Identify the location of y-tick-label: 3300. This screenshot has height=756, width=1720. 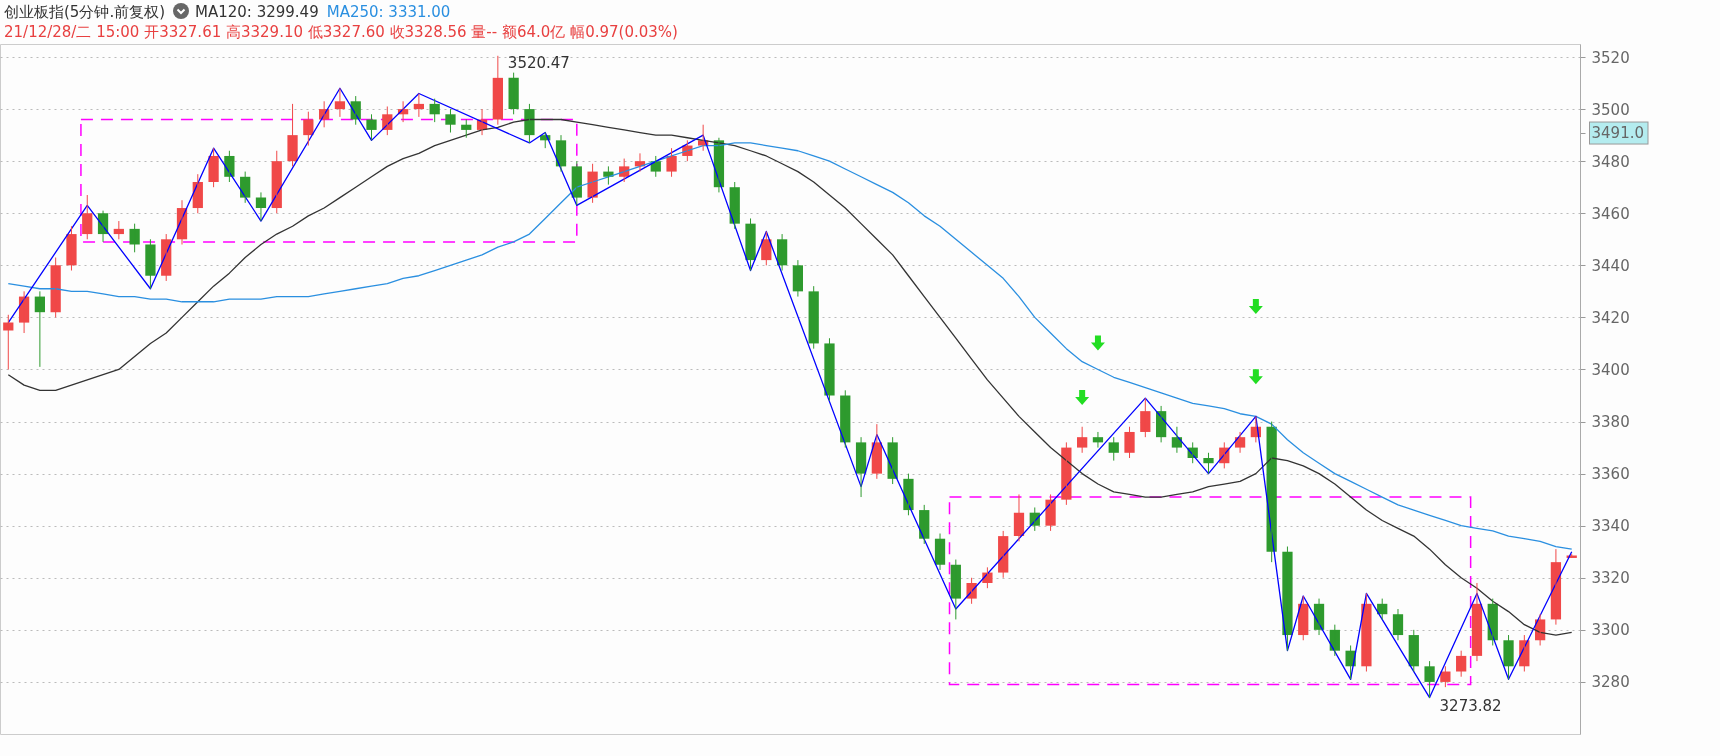
(1610, 630).